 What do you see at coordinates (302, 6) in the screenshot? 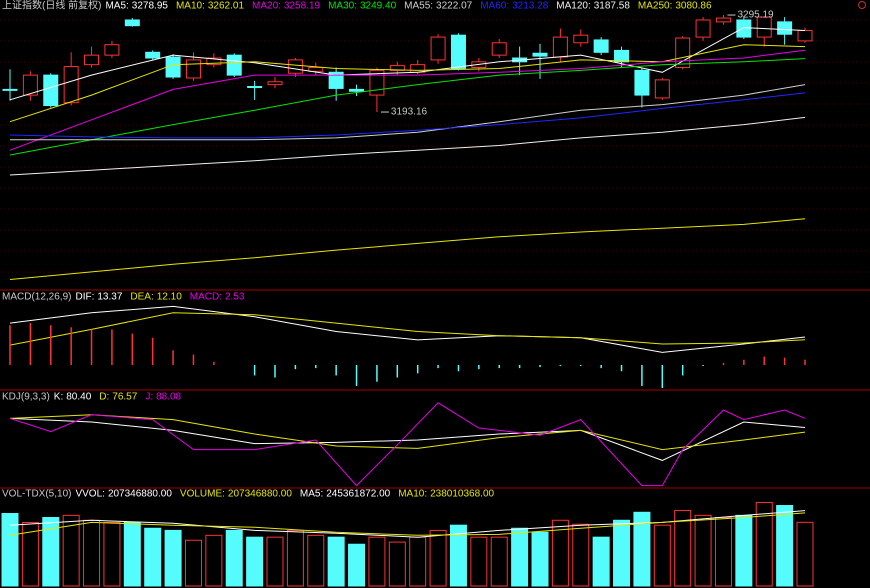
I see `legend-value: 3258.19` at bounding box center [302, 6].